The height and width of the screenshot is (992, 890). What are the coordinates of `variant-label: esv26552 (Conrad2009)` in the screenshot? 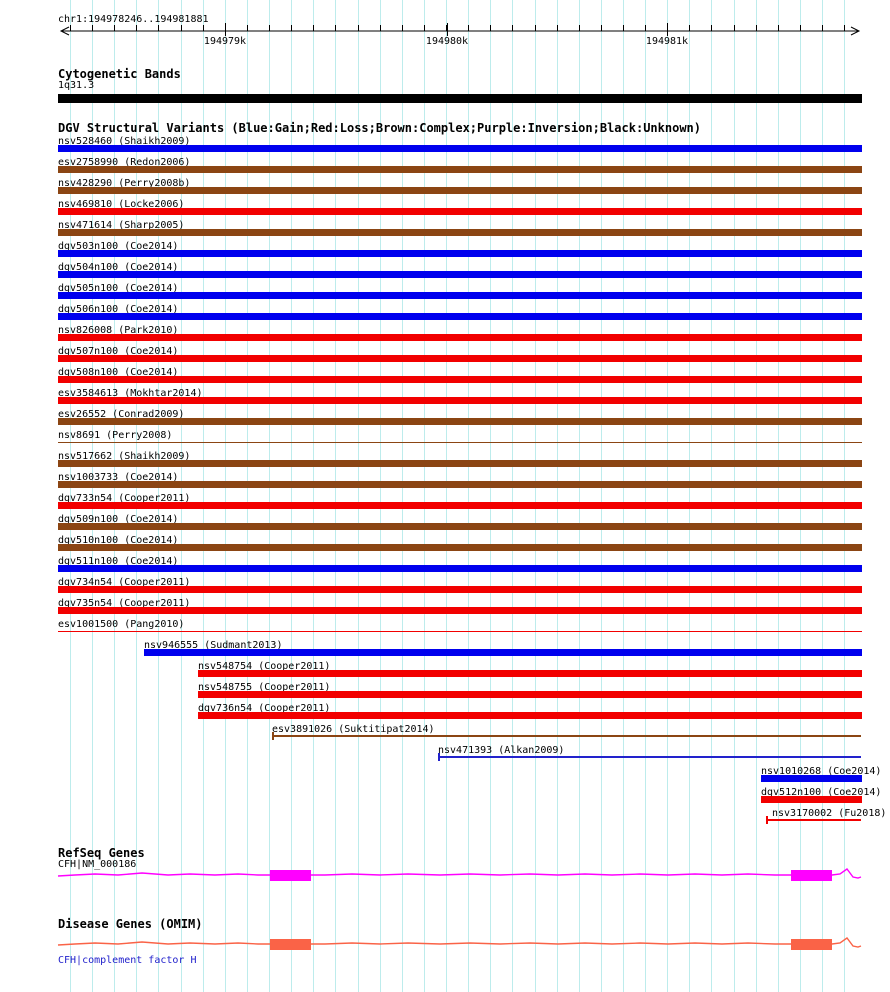 It's located at (121, 414).